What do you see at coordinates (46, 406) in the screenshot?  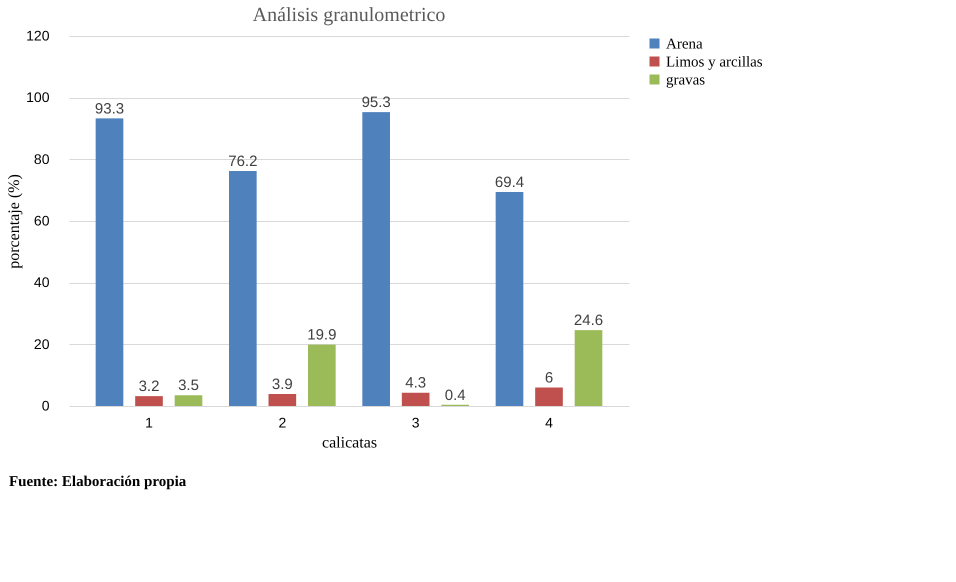 I see `y-tick-label: 0` at bounding box center [46, 406].